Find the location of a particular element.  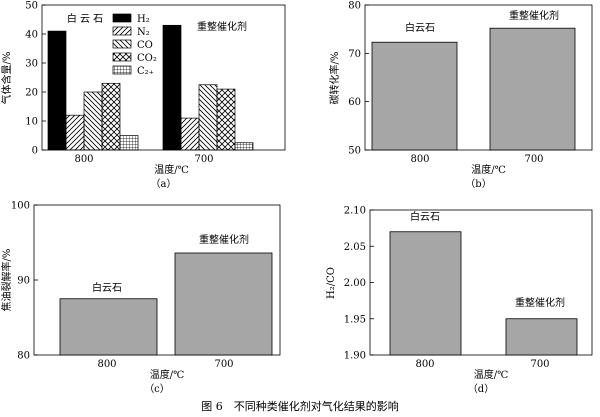

subfigure-label: （a） is located at coordinates (164, 184).